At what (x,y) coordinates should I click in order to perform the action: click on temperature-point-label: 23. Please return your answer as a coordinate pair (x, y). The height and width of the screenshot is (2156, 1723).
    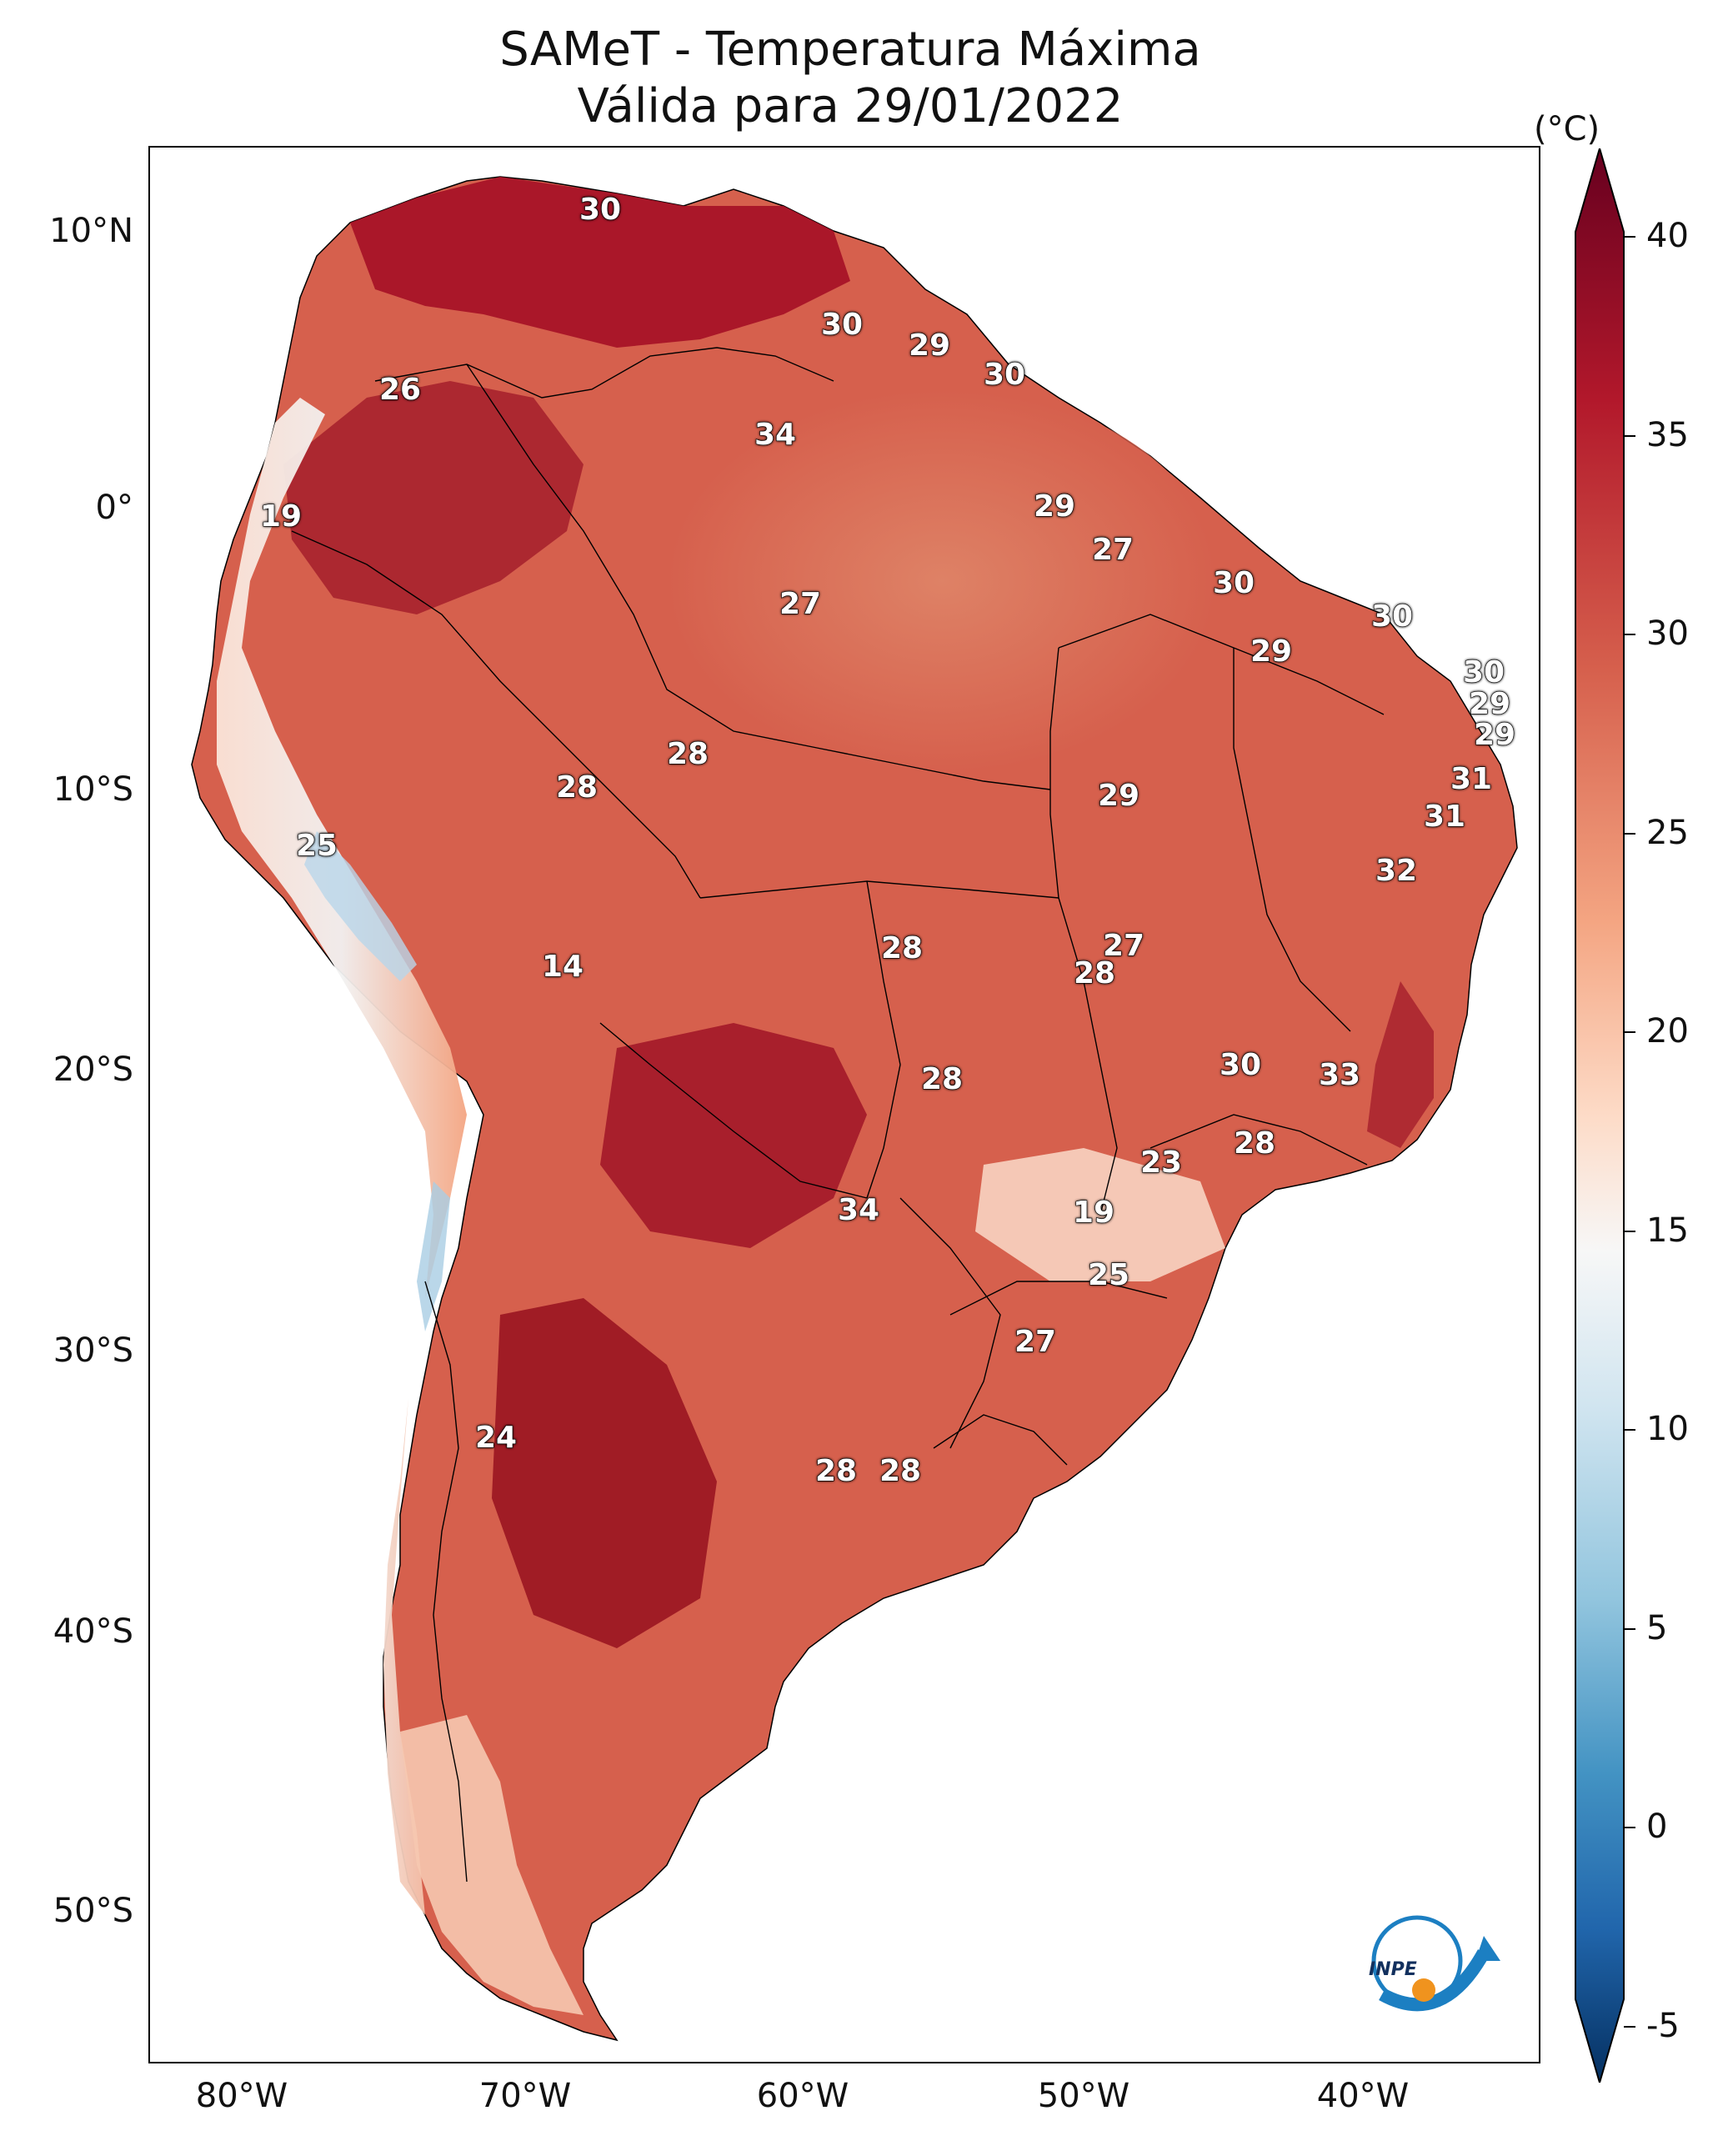
    Looking at the image, I should click on (1161, 1163).